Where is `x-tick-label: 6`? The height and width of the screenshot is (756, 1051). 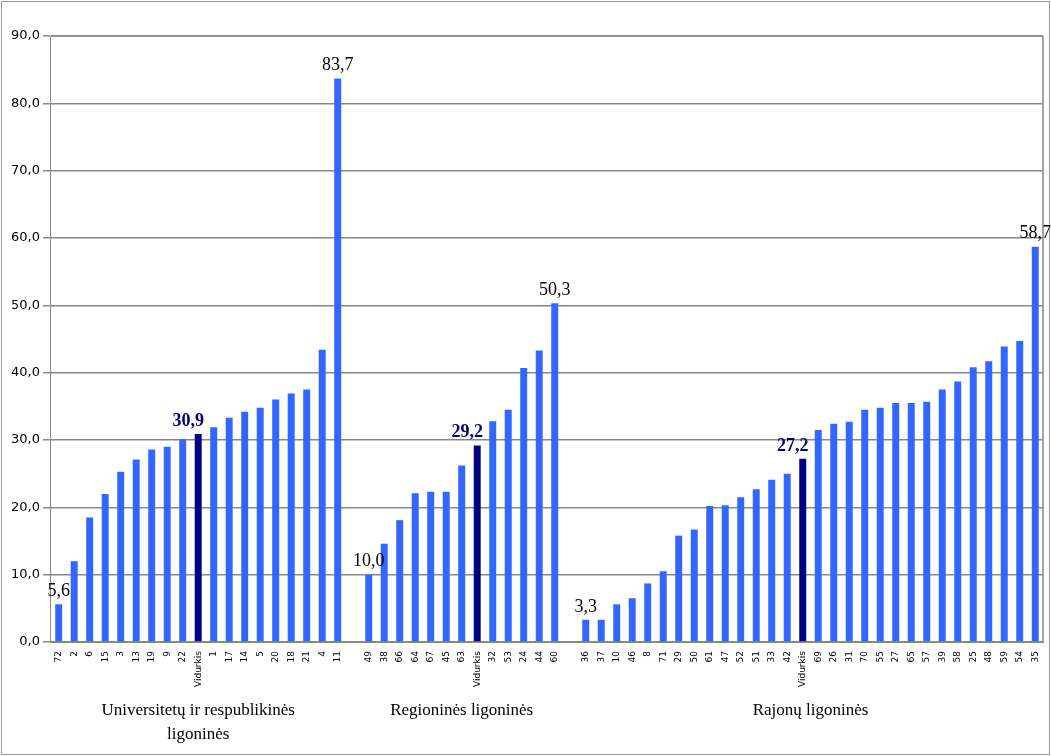 x-tick-label: 6 is located at coordinates (89, 653).